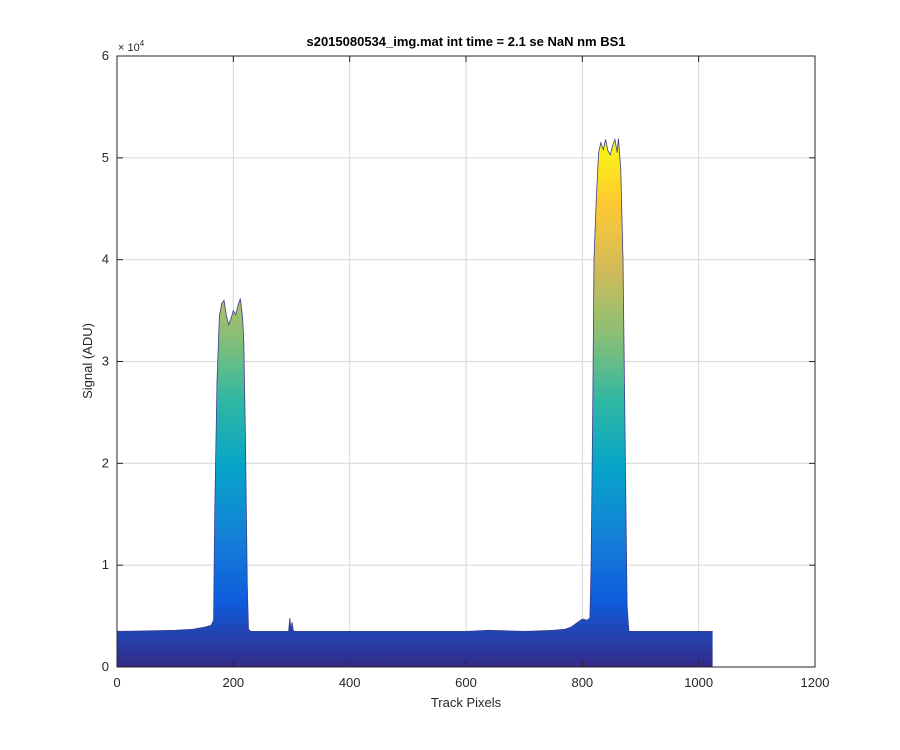  Describe the element at coordinates (105, 55) in the screenshot. I see `y-tick-label: 6` at that location.